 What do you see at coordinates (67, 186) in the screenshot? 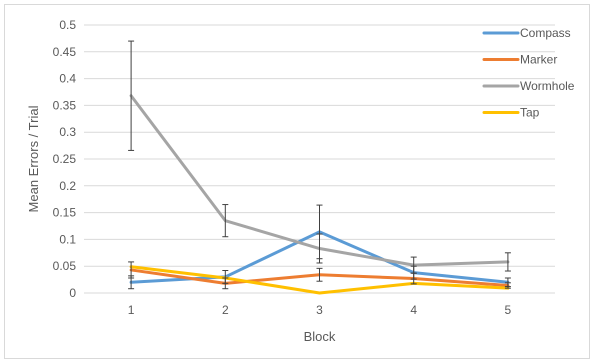
I see `y-tick-label: 0.2` at bounding box center [67, 186].